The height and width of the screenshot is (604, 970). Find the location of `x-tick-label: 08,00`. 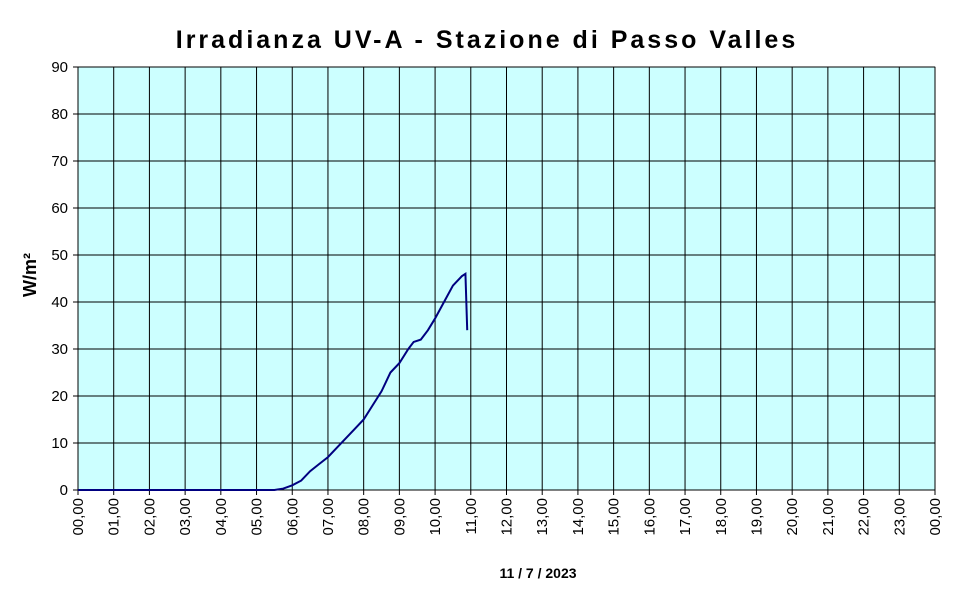

x-tick-label: 08,00 is located at coordinates (364, 517).